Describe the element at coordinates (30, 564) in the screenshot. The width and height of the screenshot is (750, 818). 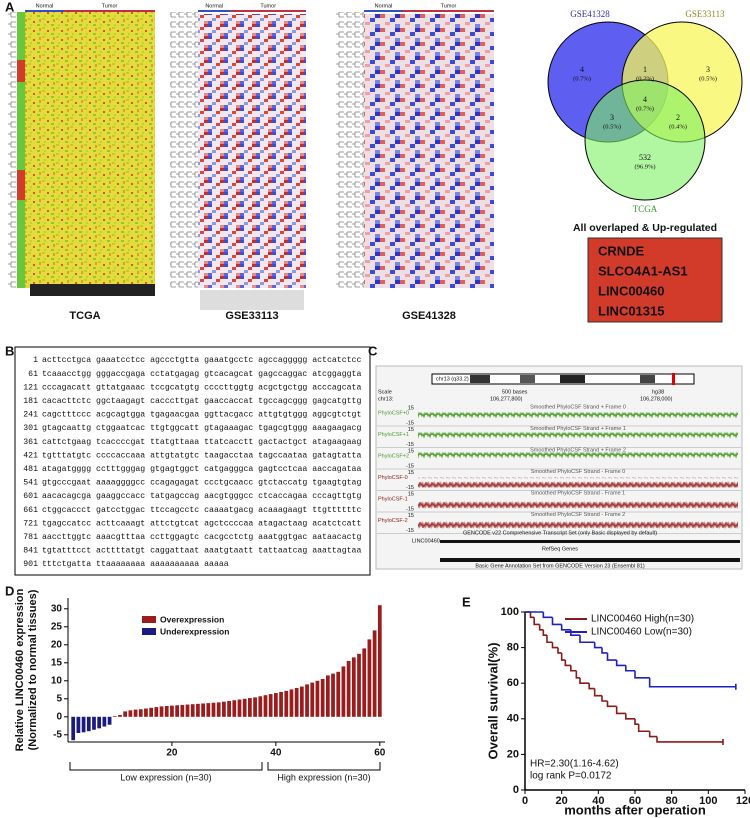
I see `sequence-start: 901` at that location.